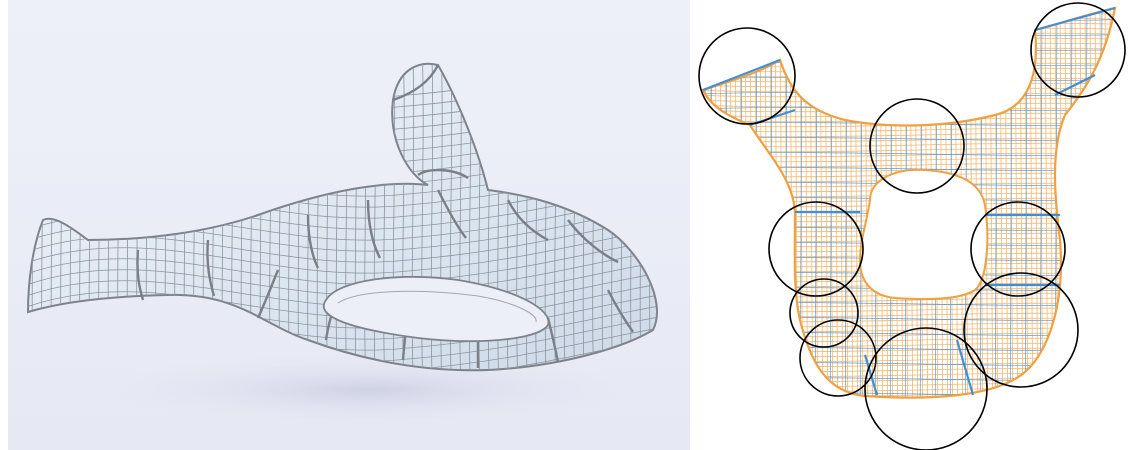 The image size is (1139, 450). What do you see at coordinates (368, 390) in the screenshot?
I see `ground-shadow` at bounding box center [368, 390].